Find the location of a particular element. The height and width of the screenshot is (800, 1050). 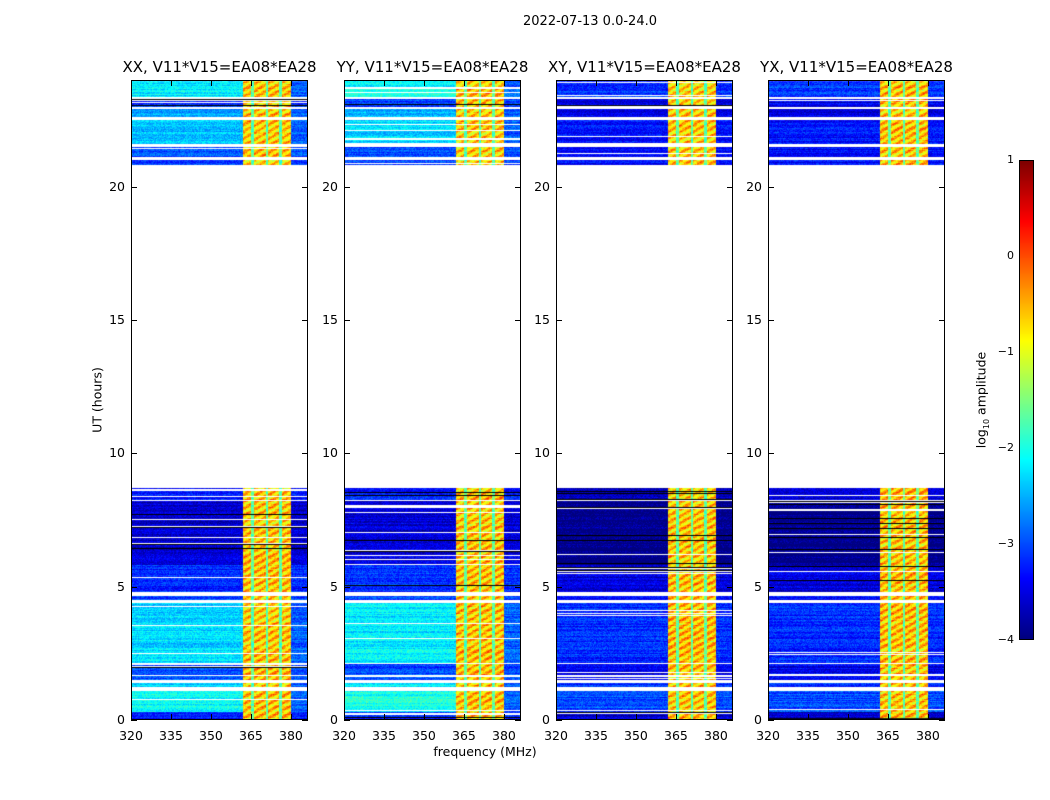

colorbar is located at coordinates (1026, 400).